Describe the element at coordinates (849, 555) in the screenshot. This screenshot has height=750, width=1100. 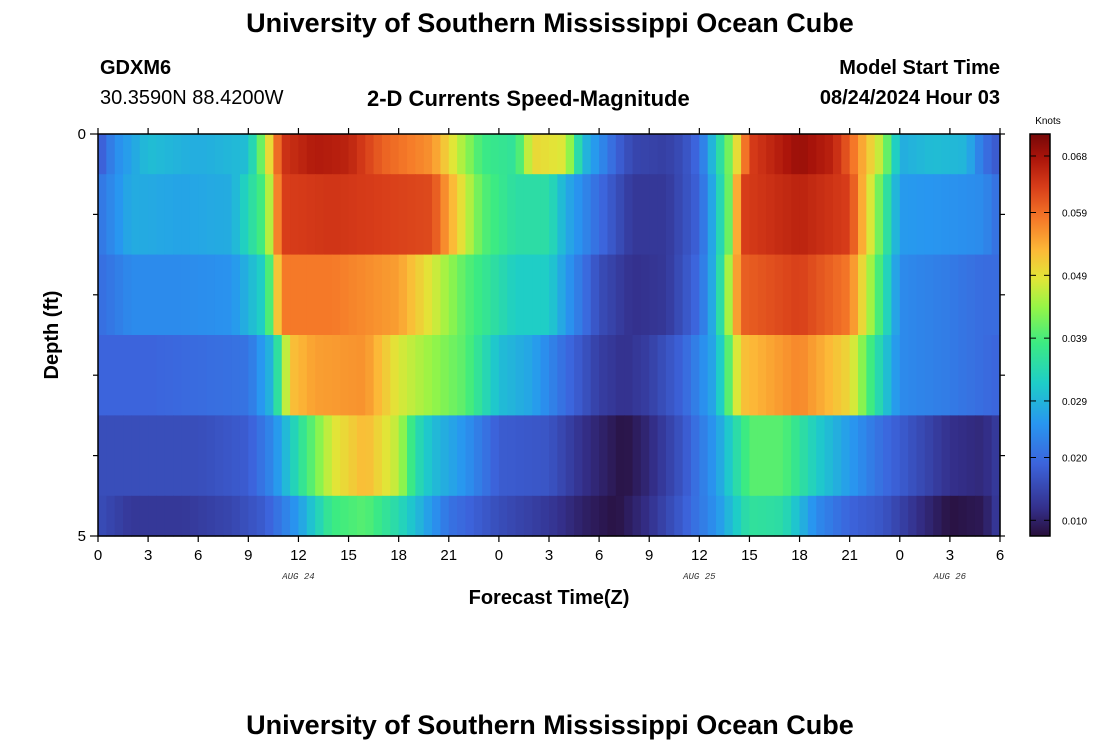
I see `x-tick-label: 21` at that location.